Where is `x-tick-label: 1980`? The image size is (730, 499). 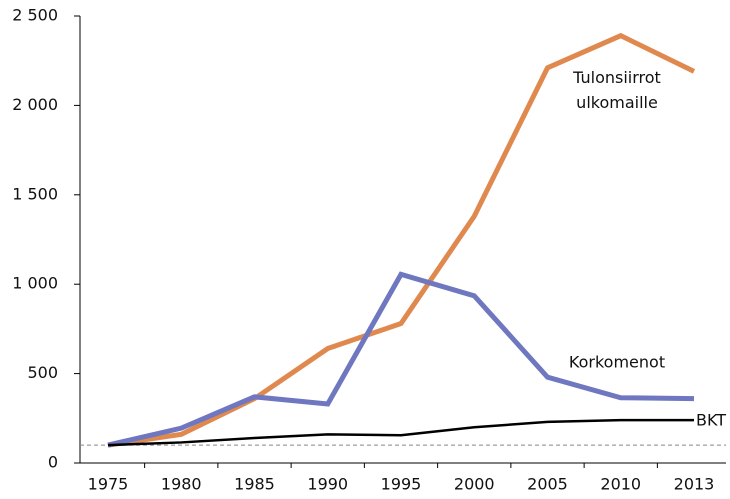
x-tick-label: 1980 is located at coordinates (181, 484).